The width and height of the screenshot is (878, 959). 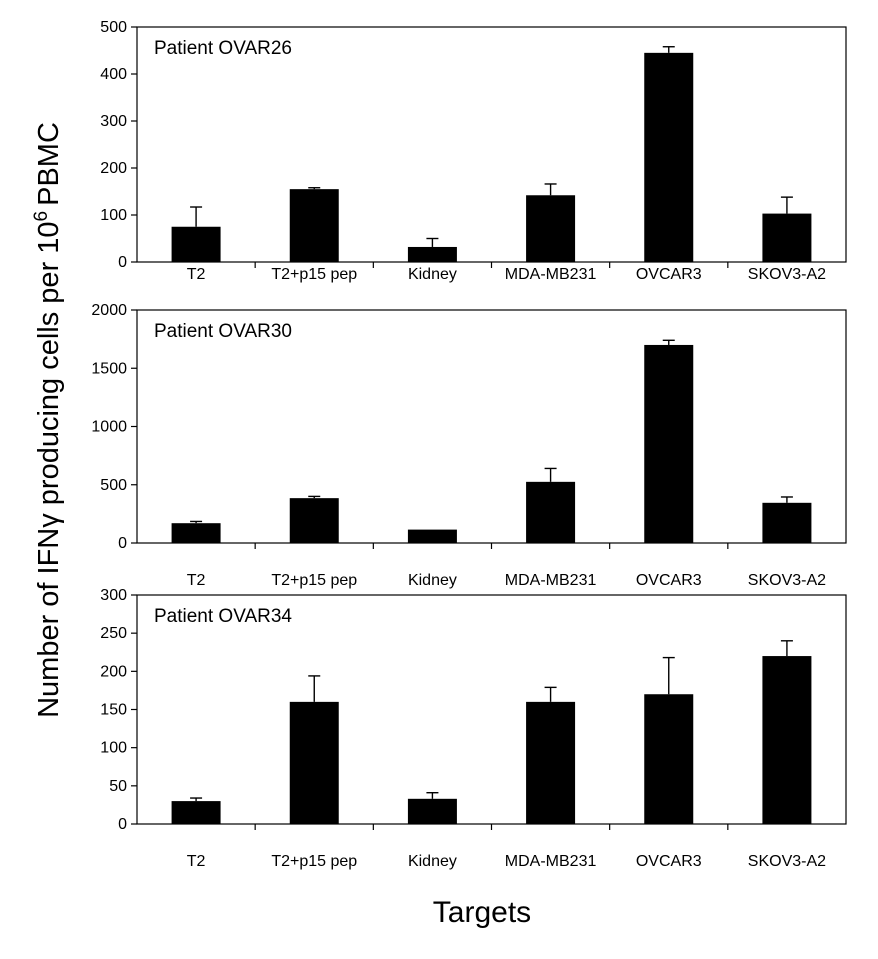 What do you see at coordinates (109, 427) in the screenshot?
I see `y-tick-label: 1000` at bounding box center [109, 427].